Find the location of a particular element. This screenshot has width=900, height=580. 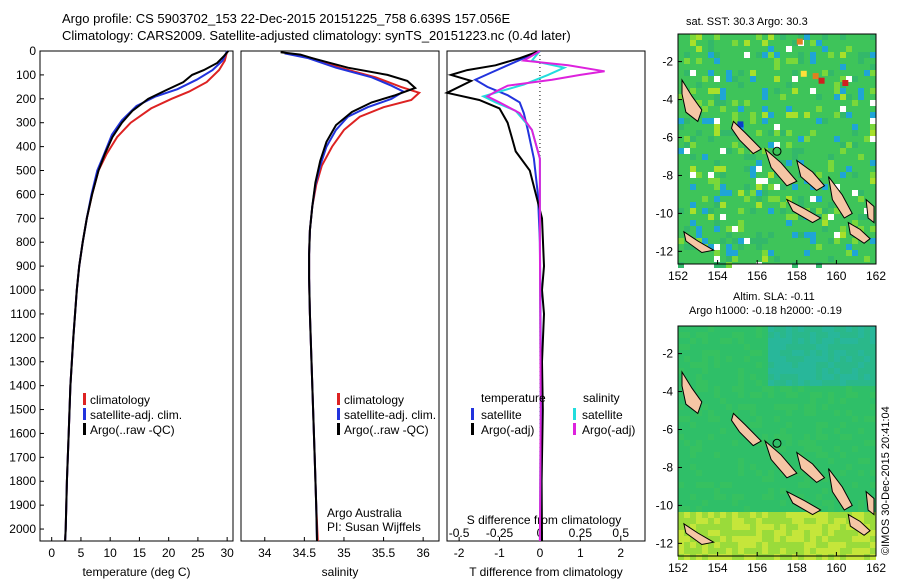

map-hotspot is located at coordinates (815, 76).